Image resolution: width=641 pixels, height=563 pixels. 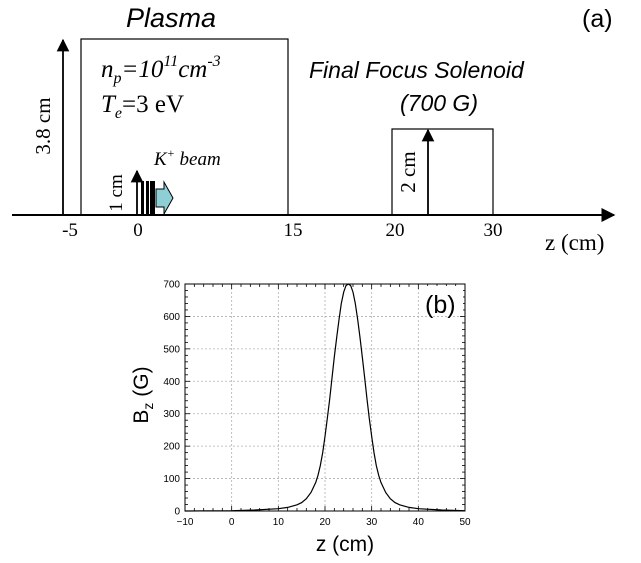 I want to click on tick-label: 15, so click(x=293, y=230).